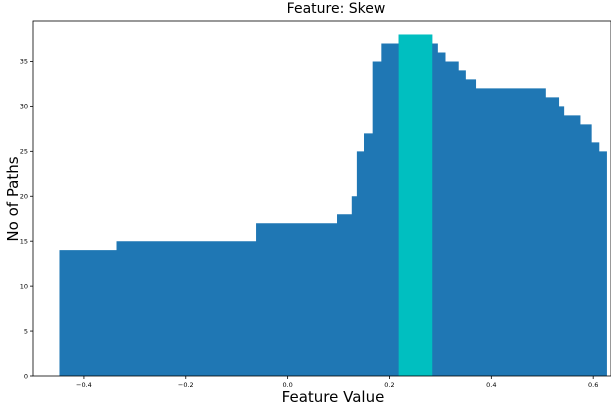 Image resolution: width=611 pixels, height=409 pixels. Describe the element at coordinates (593, 385) in the screenshot. I see `x-tick-label: 0.6` at that location.